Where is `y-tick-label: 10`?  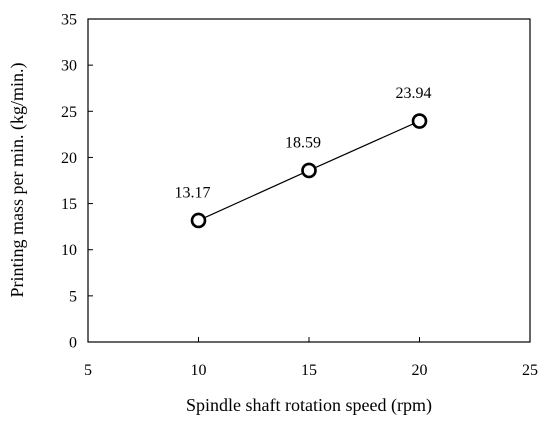 y-tick-label: 10 is located at coordinates (69, 250).